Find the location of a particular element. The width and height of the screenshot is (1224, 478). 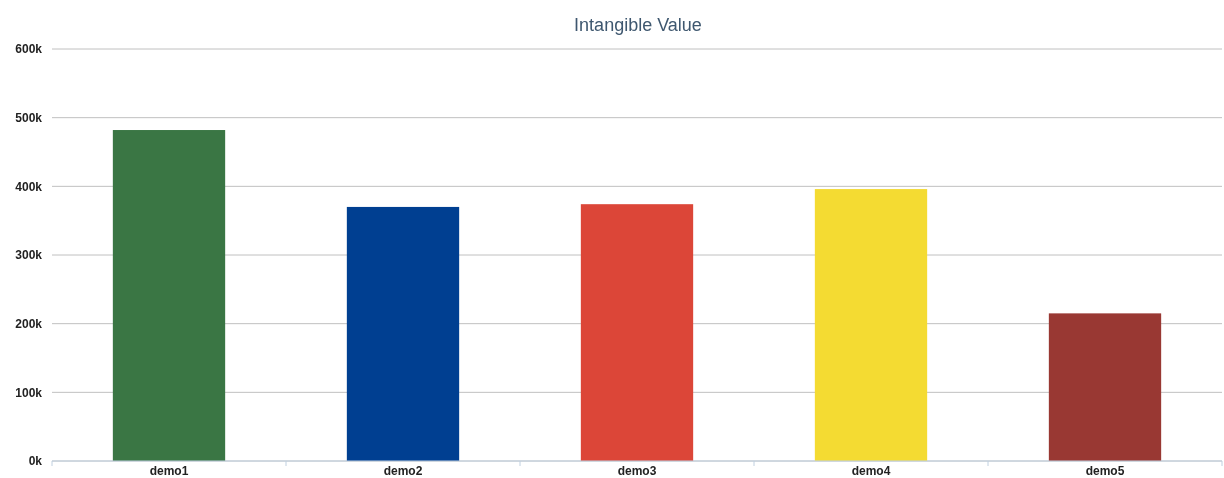

x-tick-label: demo2 is located at coordinates (403, 471).